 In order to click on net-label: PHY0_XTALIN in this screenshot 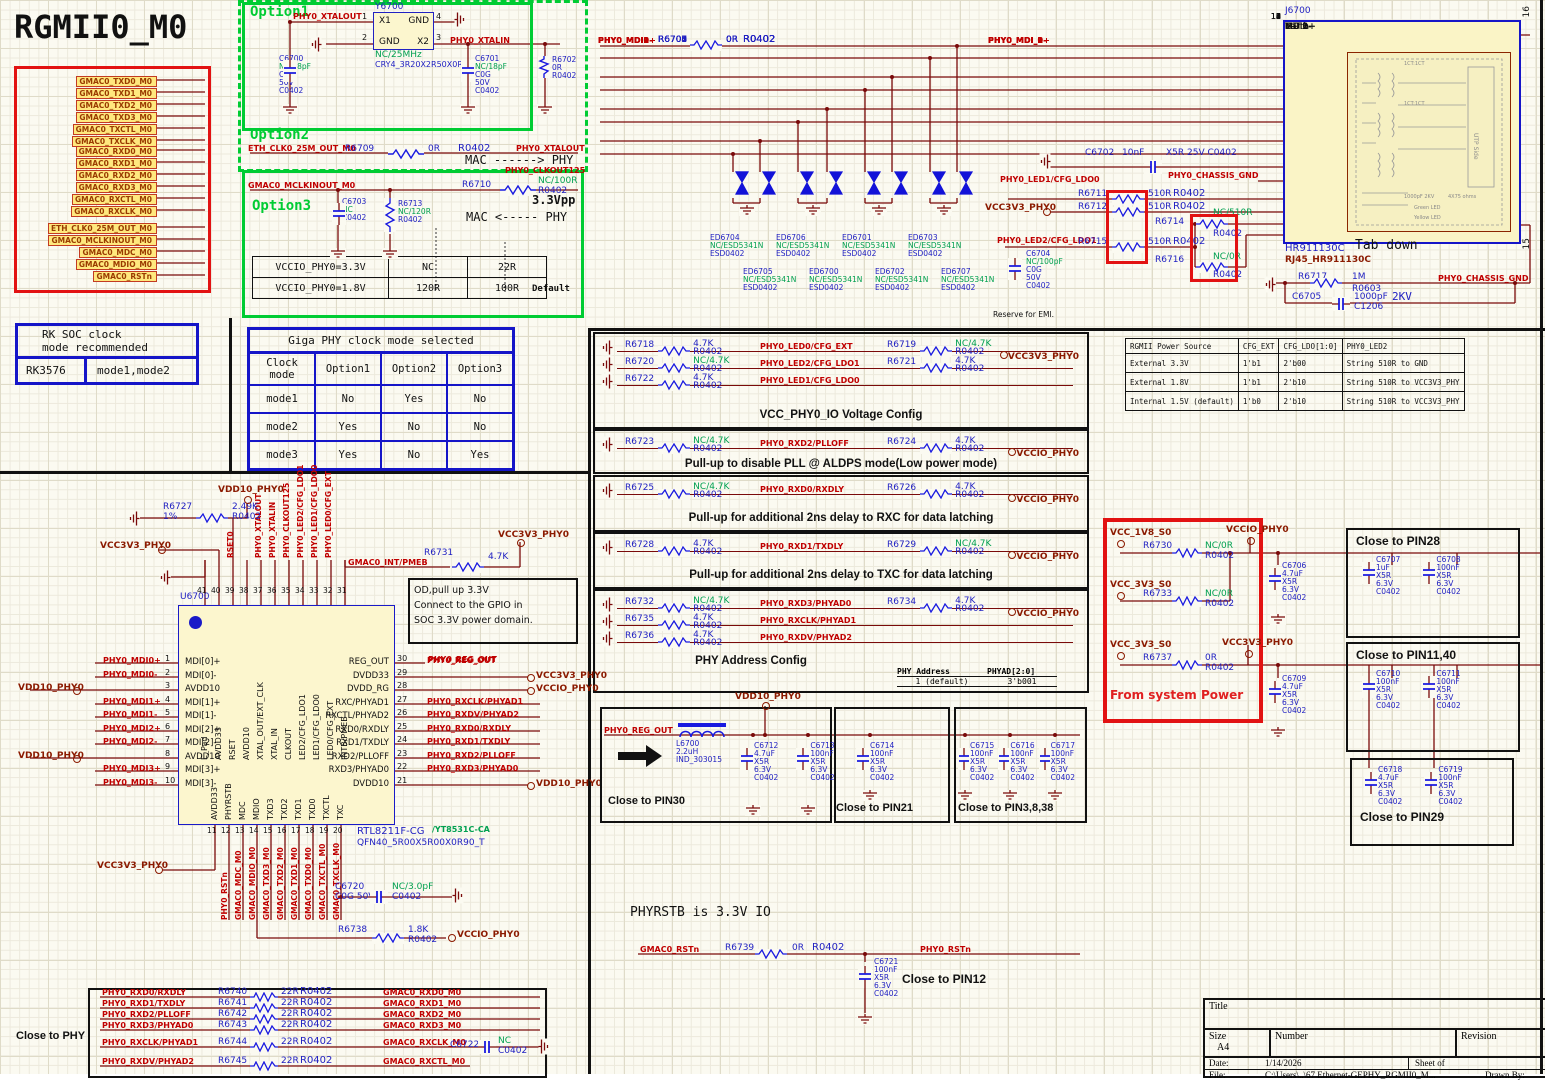, I will do `click(272, 529)`.